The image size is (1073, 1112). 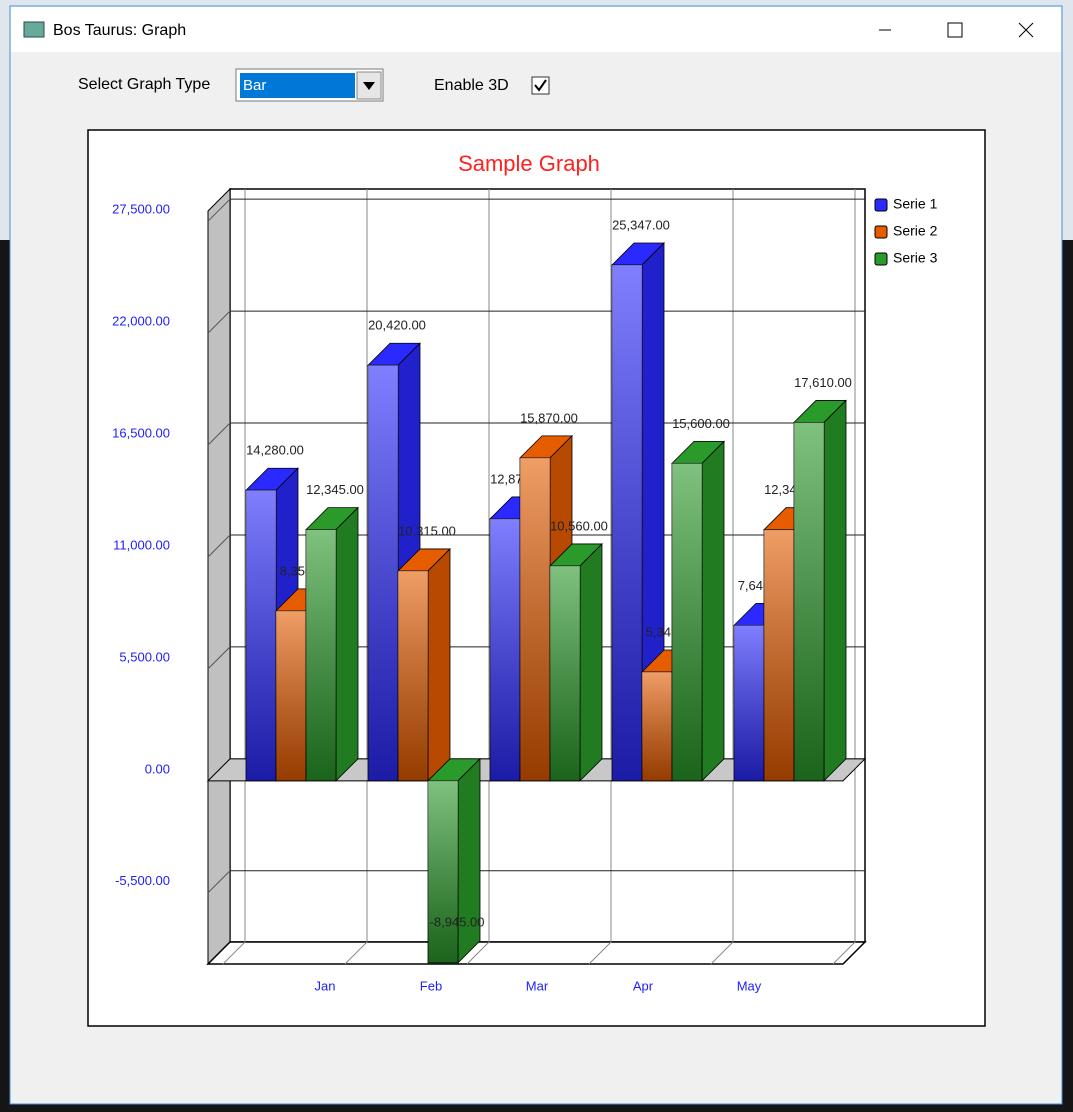 I want to click on y-tick-label: -5,500.00, so click(x=142, y=880).